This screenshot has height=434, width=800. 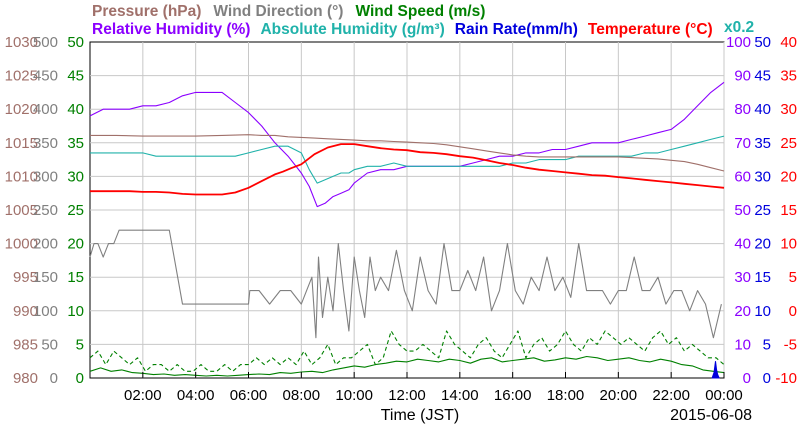 I want to click on y-tick-label: 250, so click(x=45, y=210).